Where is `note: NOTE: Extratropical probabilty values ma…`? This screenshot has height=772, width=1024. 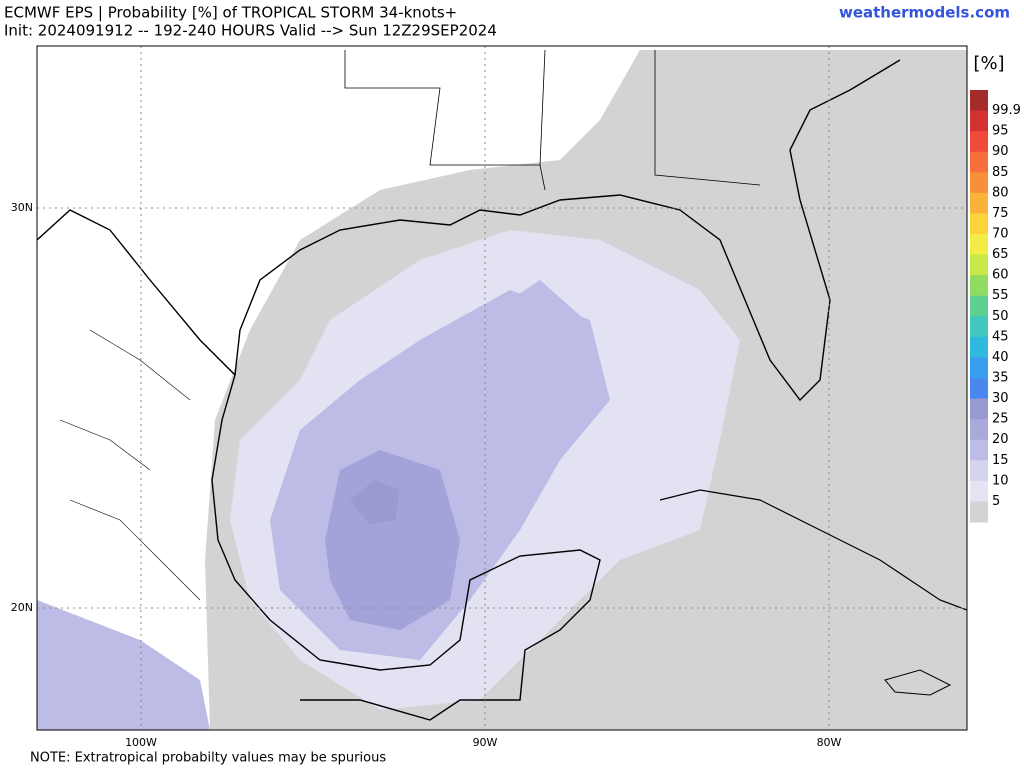
note: NOTE: Extratropical probabilty values ma… is located at coordinates (208, 758).